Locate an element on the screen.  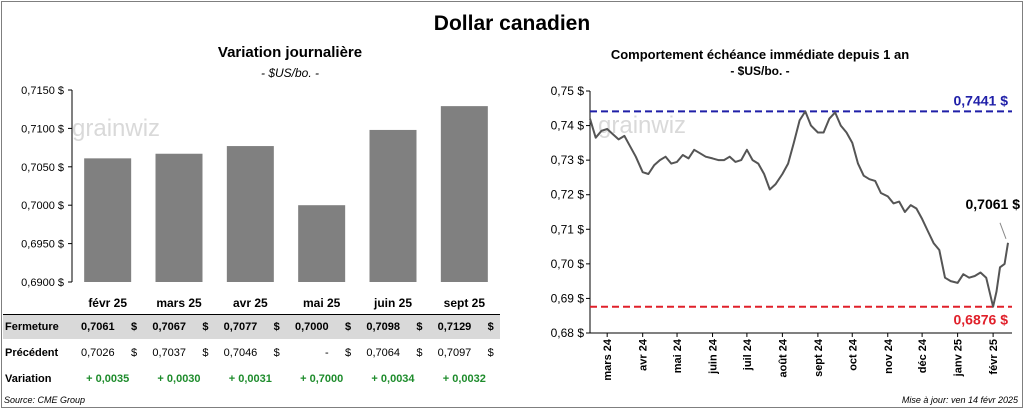
last-value-label: 0,7061 $ is located at coordinates (993, 204).